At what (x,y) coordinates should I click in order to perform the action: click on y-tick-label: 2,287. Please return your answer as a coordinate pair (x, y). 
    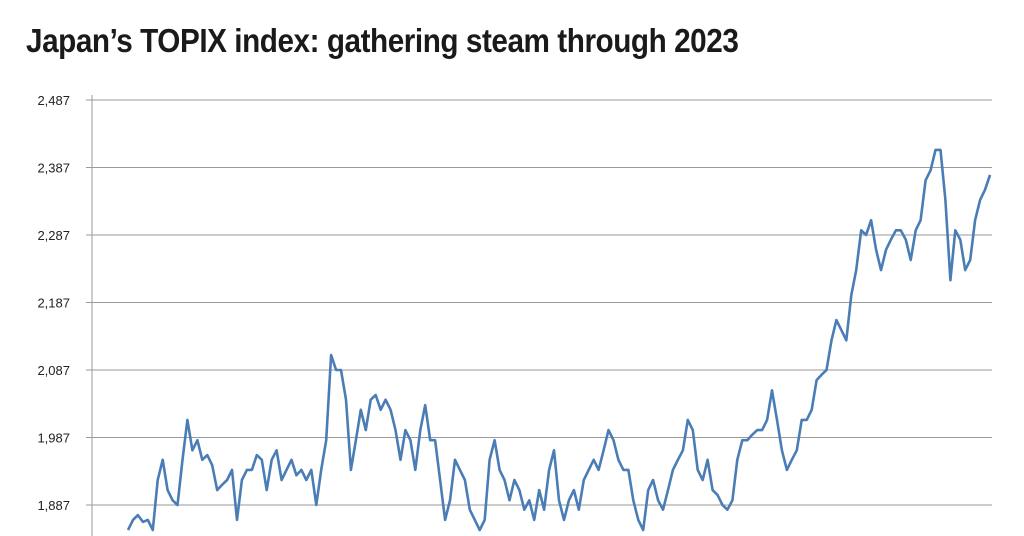
    Looking at the image, I should click on (53, 235).